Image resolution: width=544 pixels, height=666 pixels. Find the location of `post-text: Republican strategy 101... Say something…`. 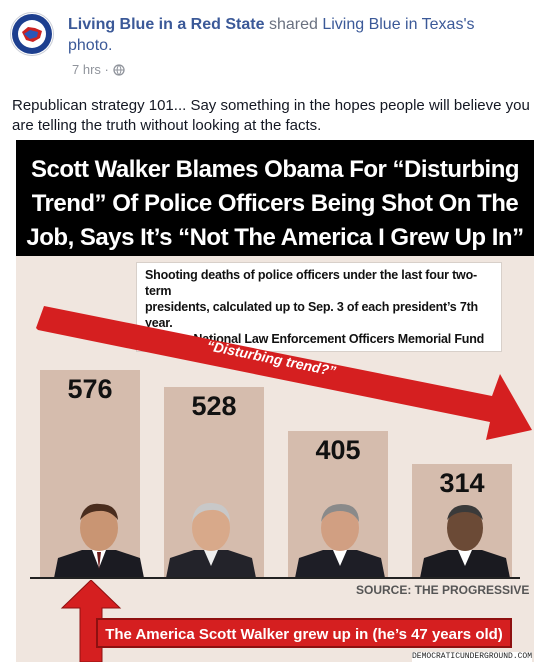

post-text: Republican strategy 101... Say something… is located at coordinates (271, 115).